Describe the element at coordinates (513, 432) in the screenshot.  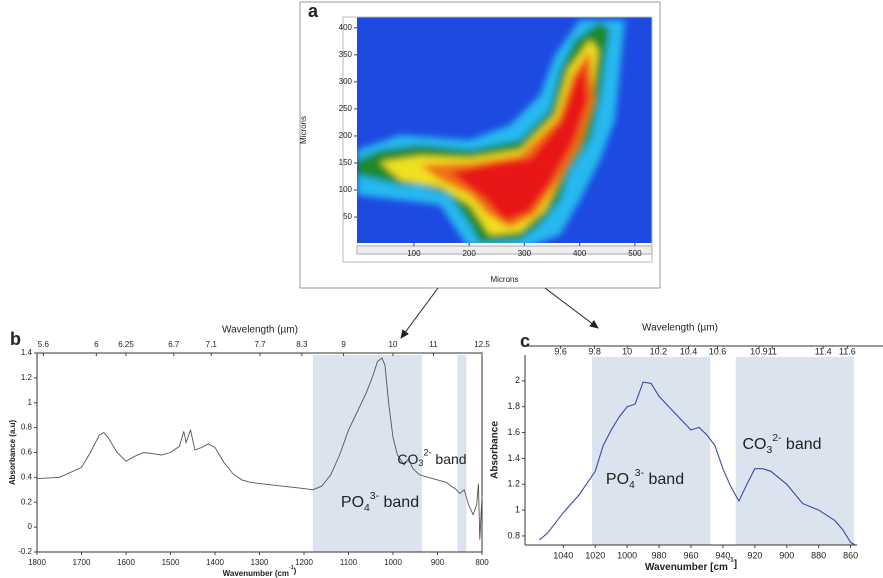
I see `y-tick-label: 1.6` at that location.